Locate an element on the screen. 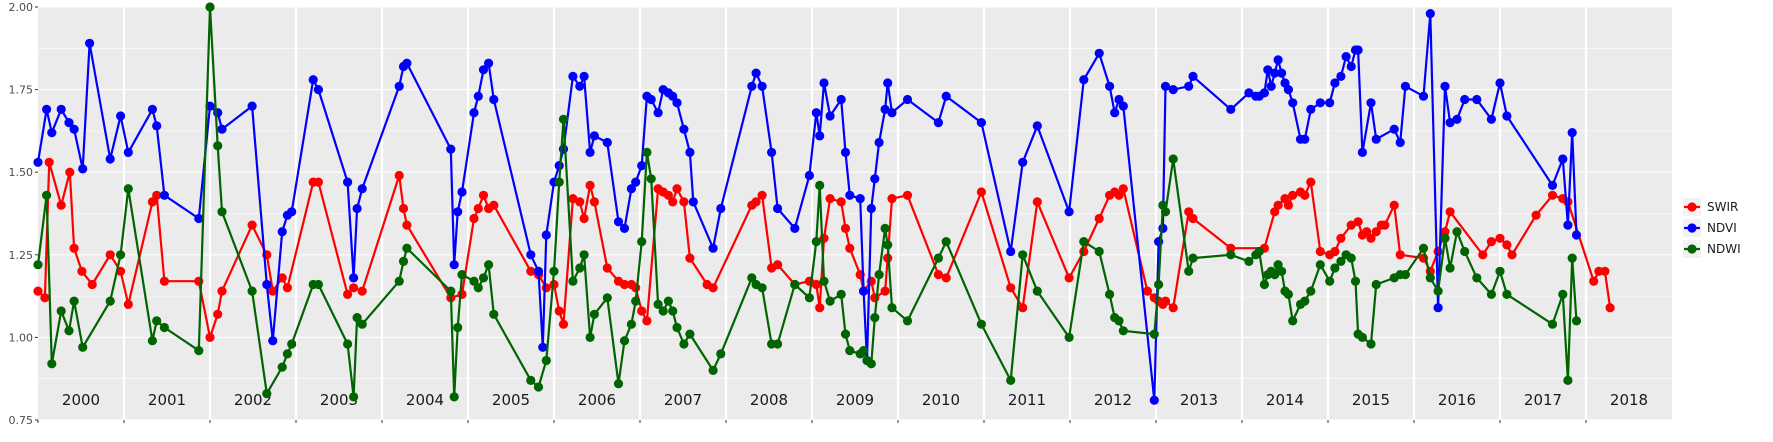  year-label-2001: 2001 is located at coordinates (167, 400).